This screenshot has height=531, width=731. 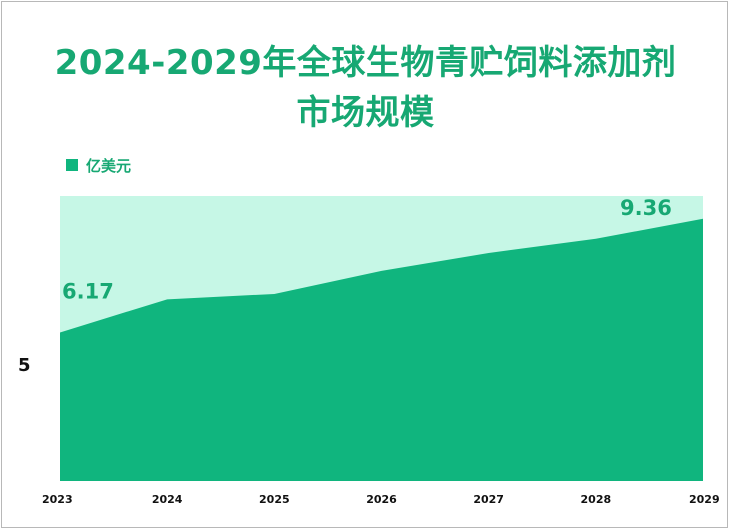 I want to click on data-label-first: 6.17, so click(x=88, y=291).